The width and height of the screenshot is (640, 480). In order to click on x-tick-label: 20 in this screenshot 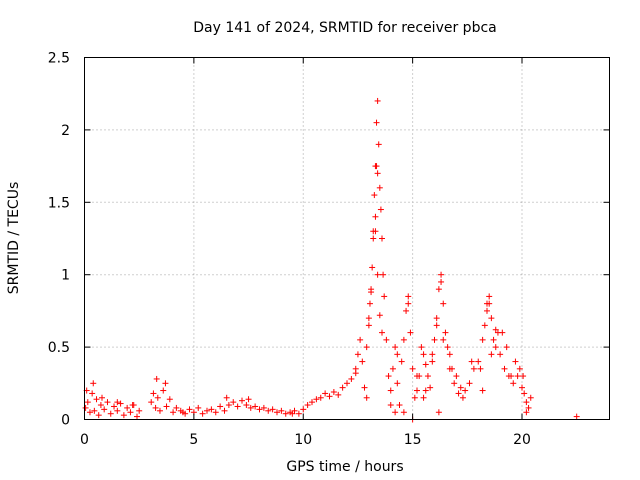, I will do `click(522, 440)`.